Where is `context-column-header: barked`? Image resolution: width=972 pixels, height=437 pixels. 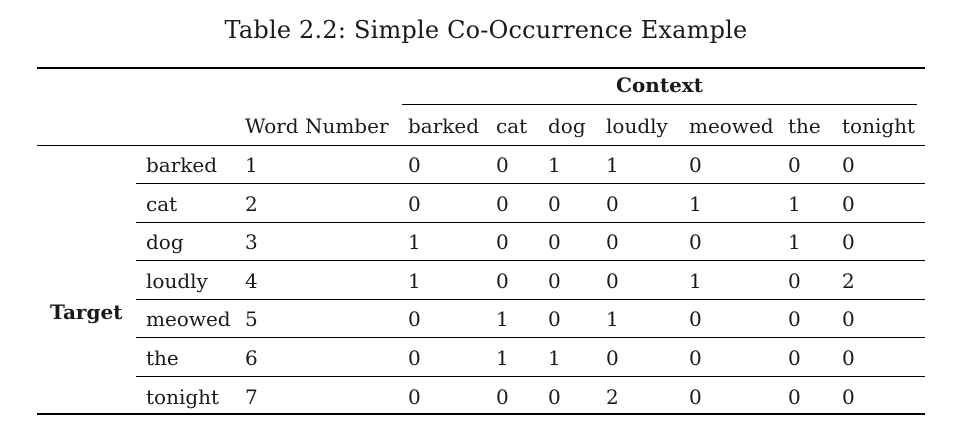 context-column-header: barked is located at coordinates (444, 126).